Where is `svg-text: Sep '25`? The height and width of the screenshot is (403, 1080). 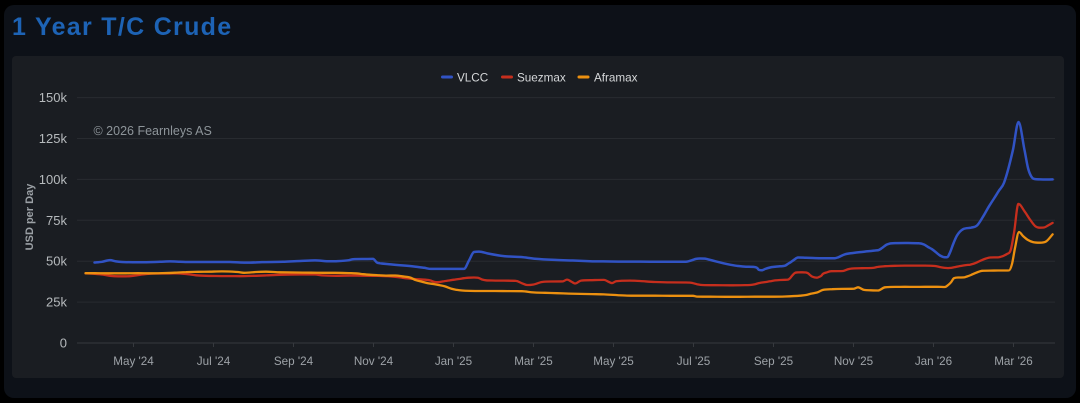
svg-text: Sep '25 is located at coordinates (774, 361).